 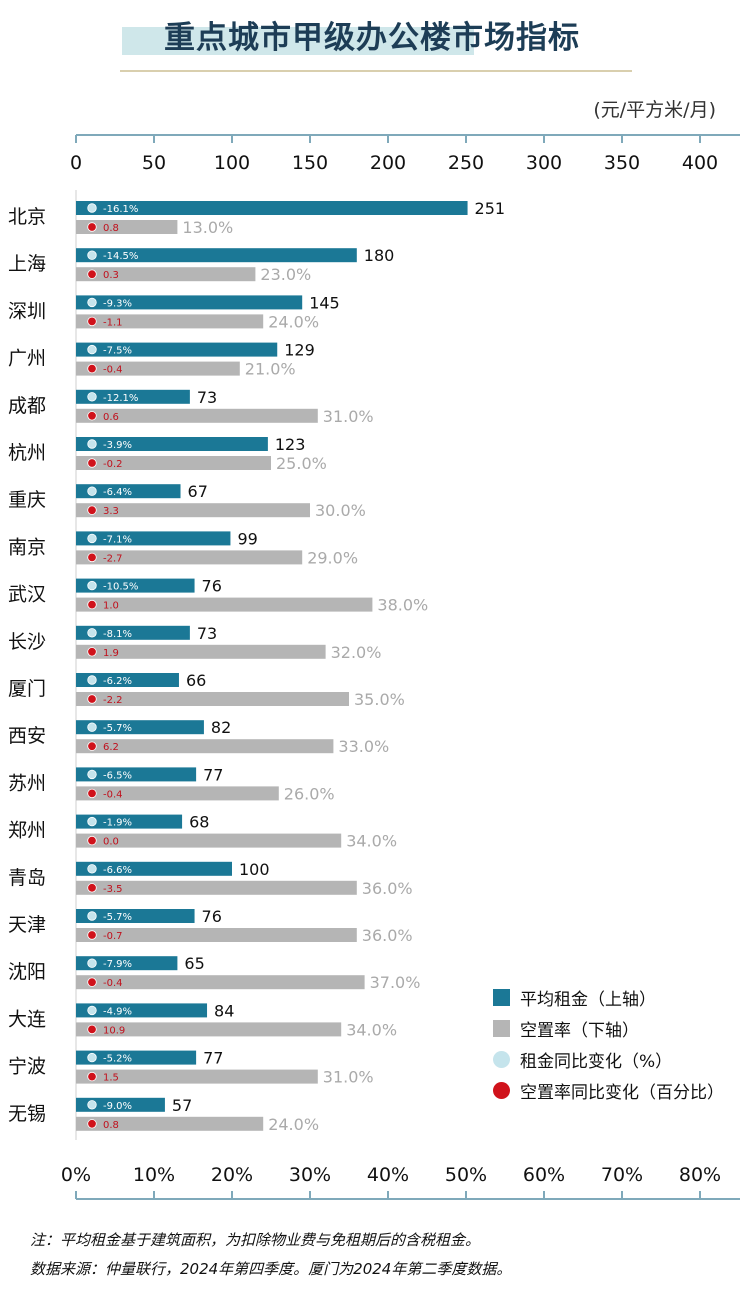 I want to click on top-axis-tick-label: 350, so click(x=622, y=163).